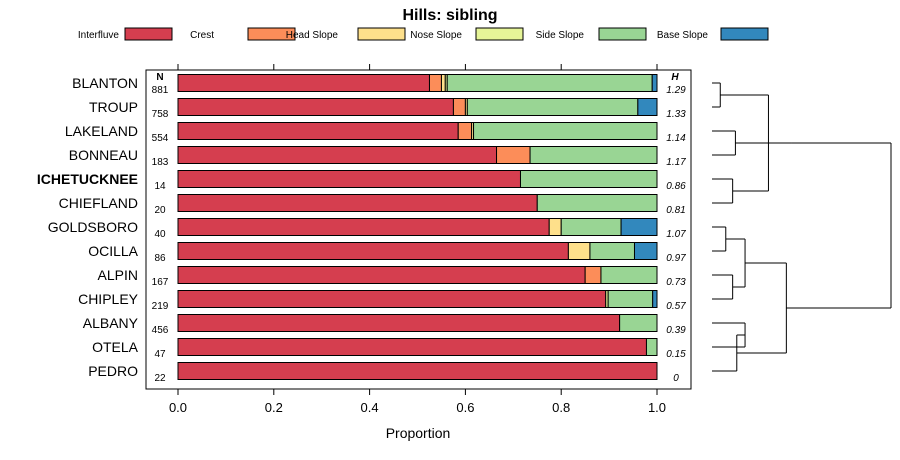 The height and width of the screenshot is (460, 900). I want to click on top-axis-ticks, so click(417, 67).